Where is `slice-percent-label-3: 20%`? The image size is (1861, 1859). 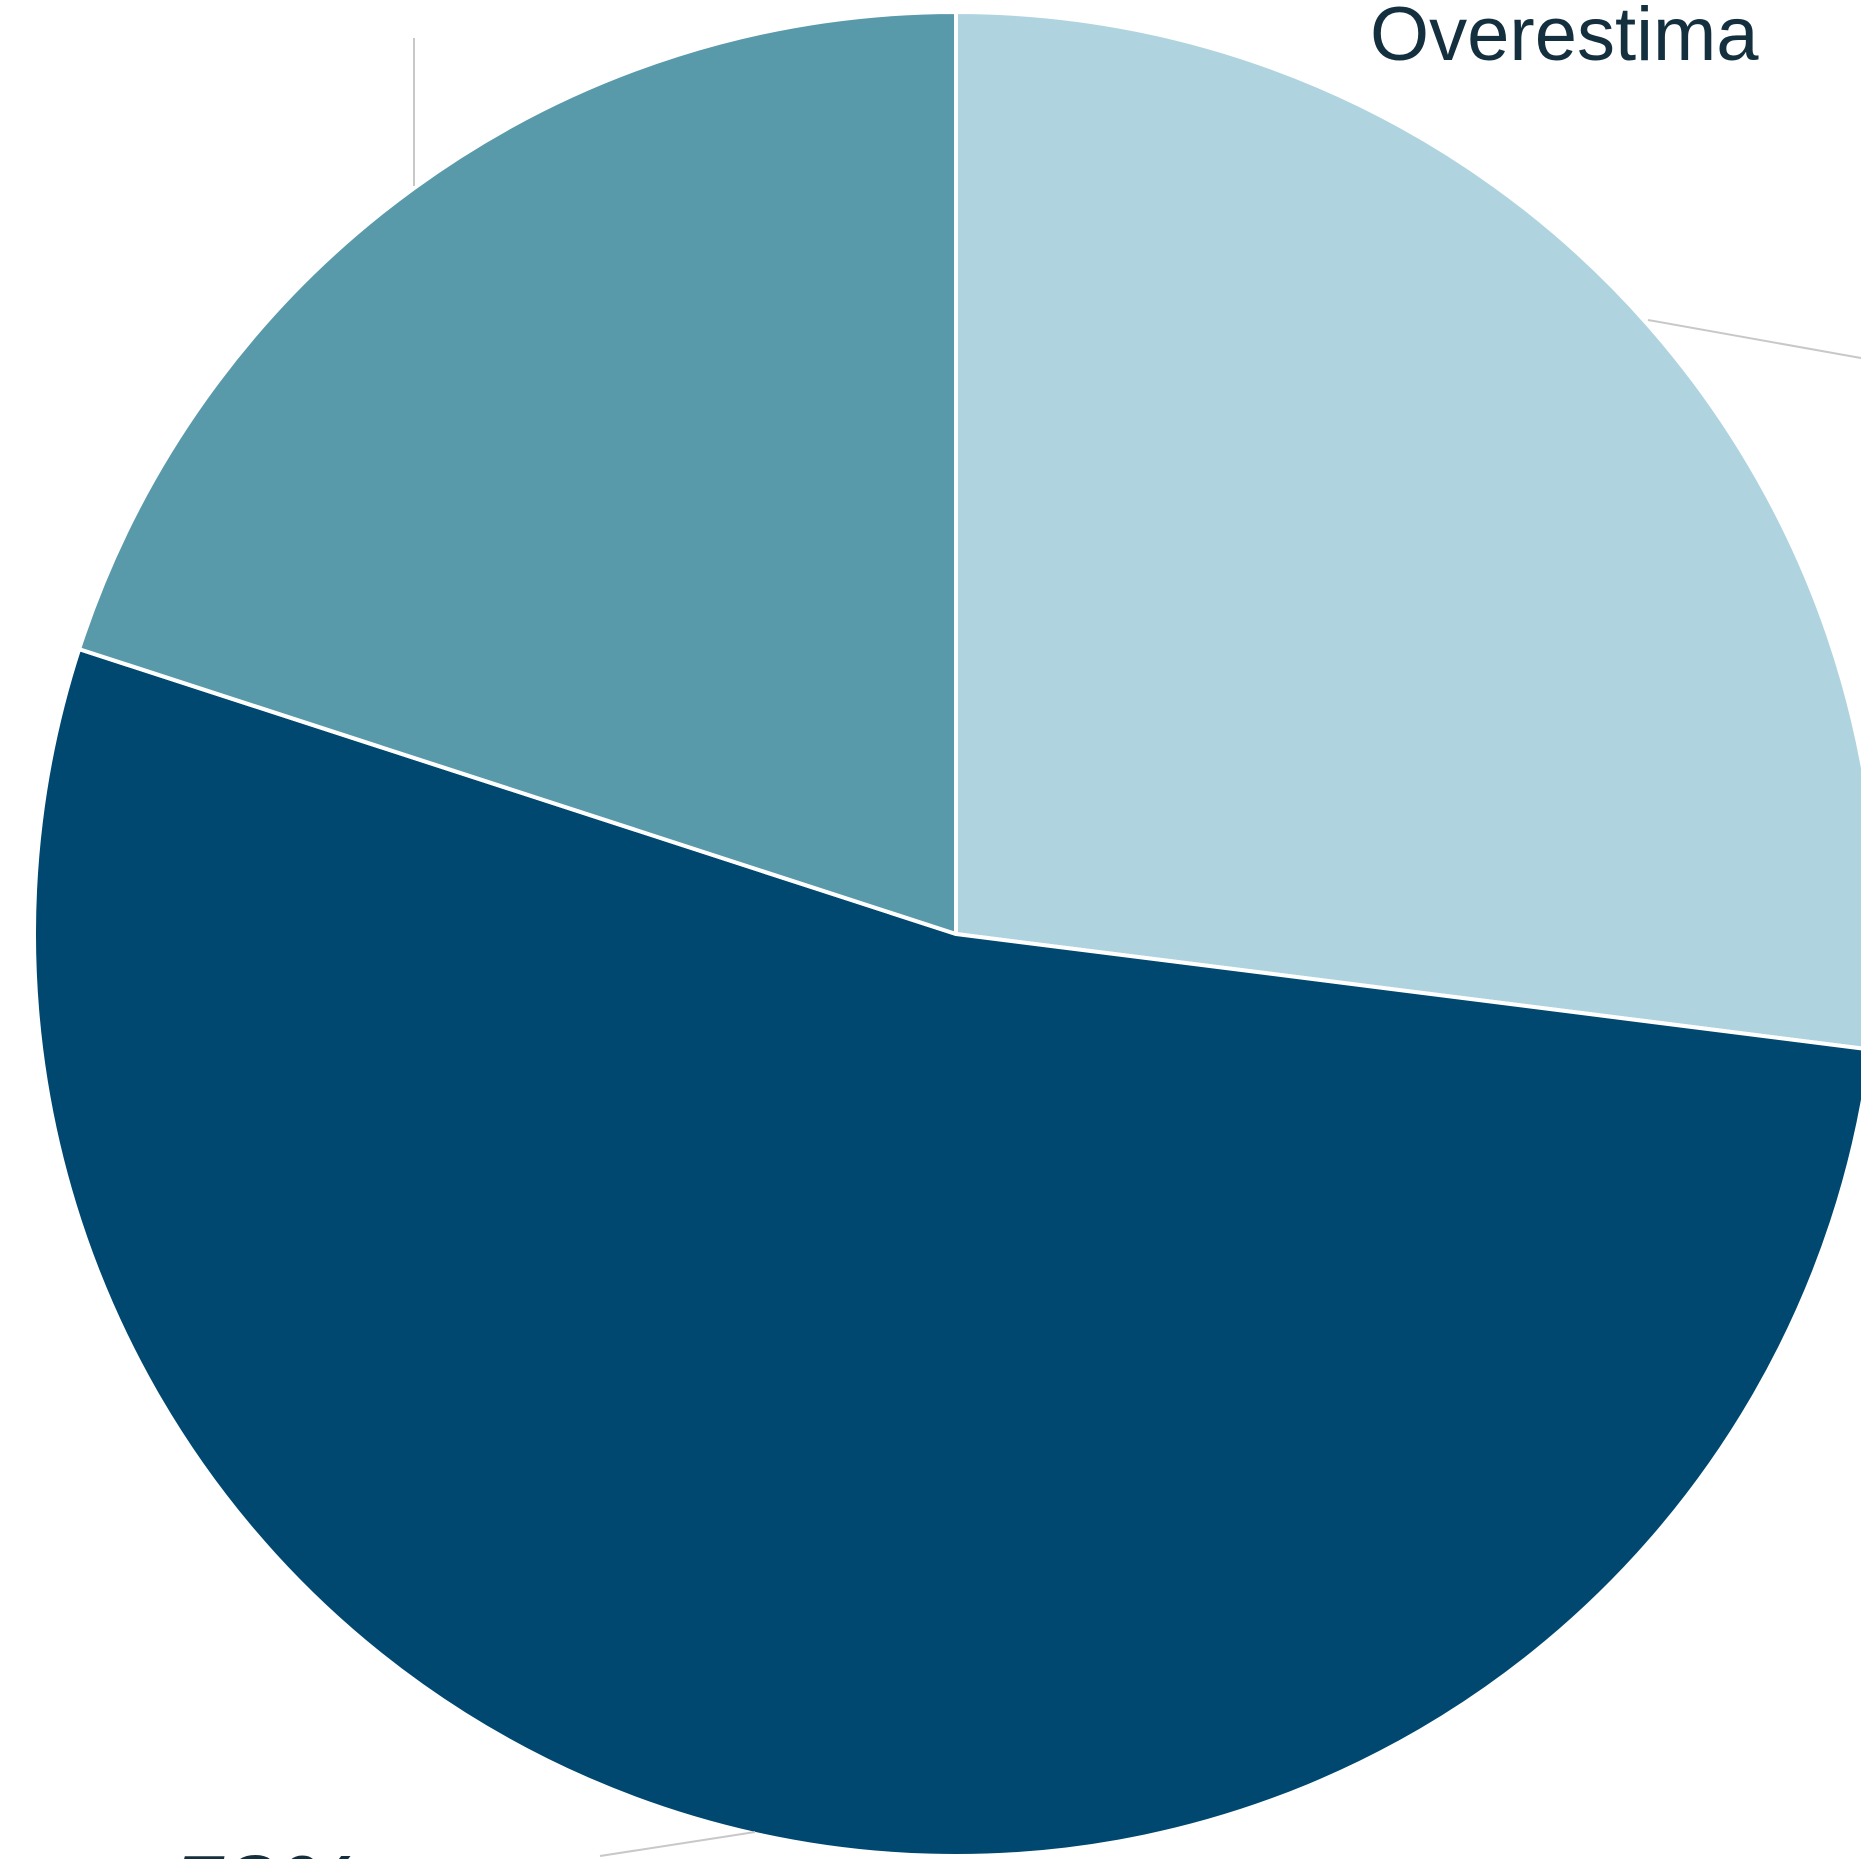
slice-percent-label-3: 20% is located at coordinates (340, 9).